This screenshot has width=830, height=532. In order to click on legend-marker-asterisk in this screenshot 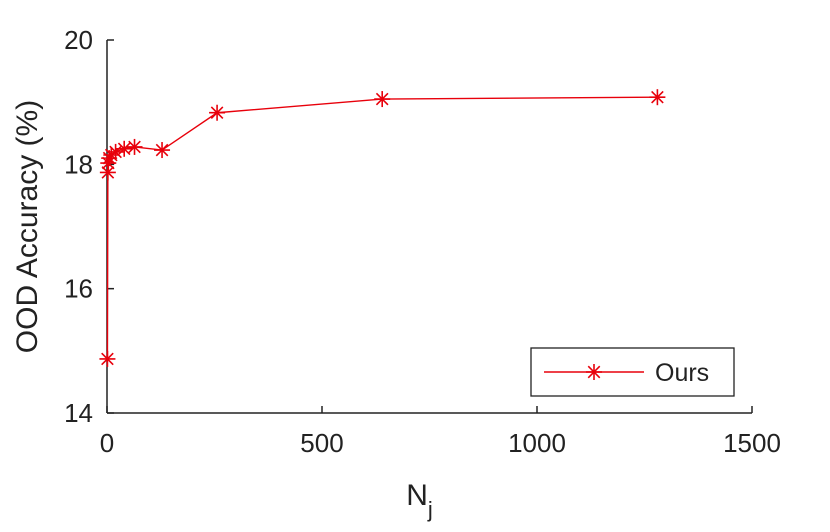, I will do `click(594, 372)`.